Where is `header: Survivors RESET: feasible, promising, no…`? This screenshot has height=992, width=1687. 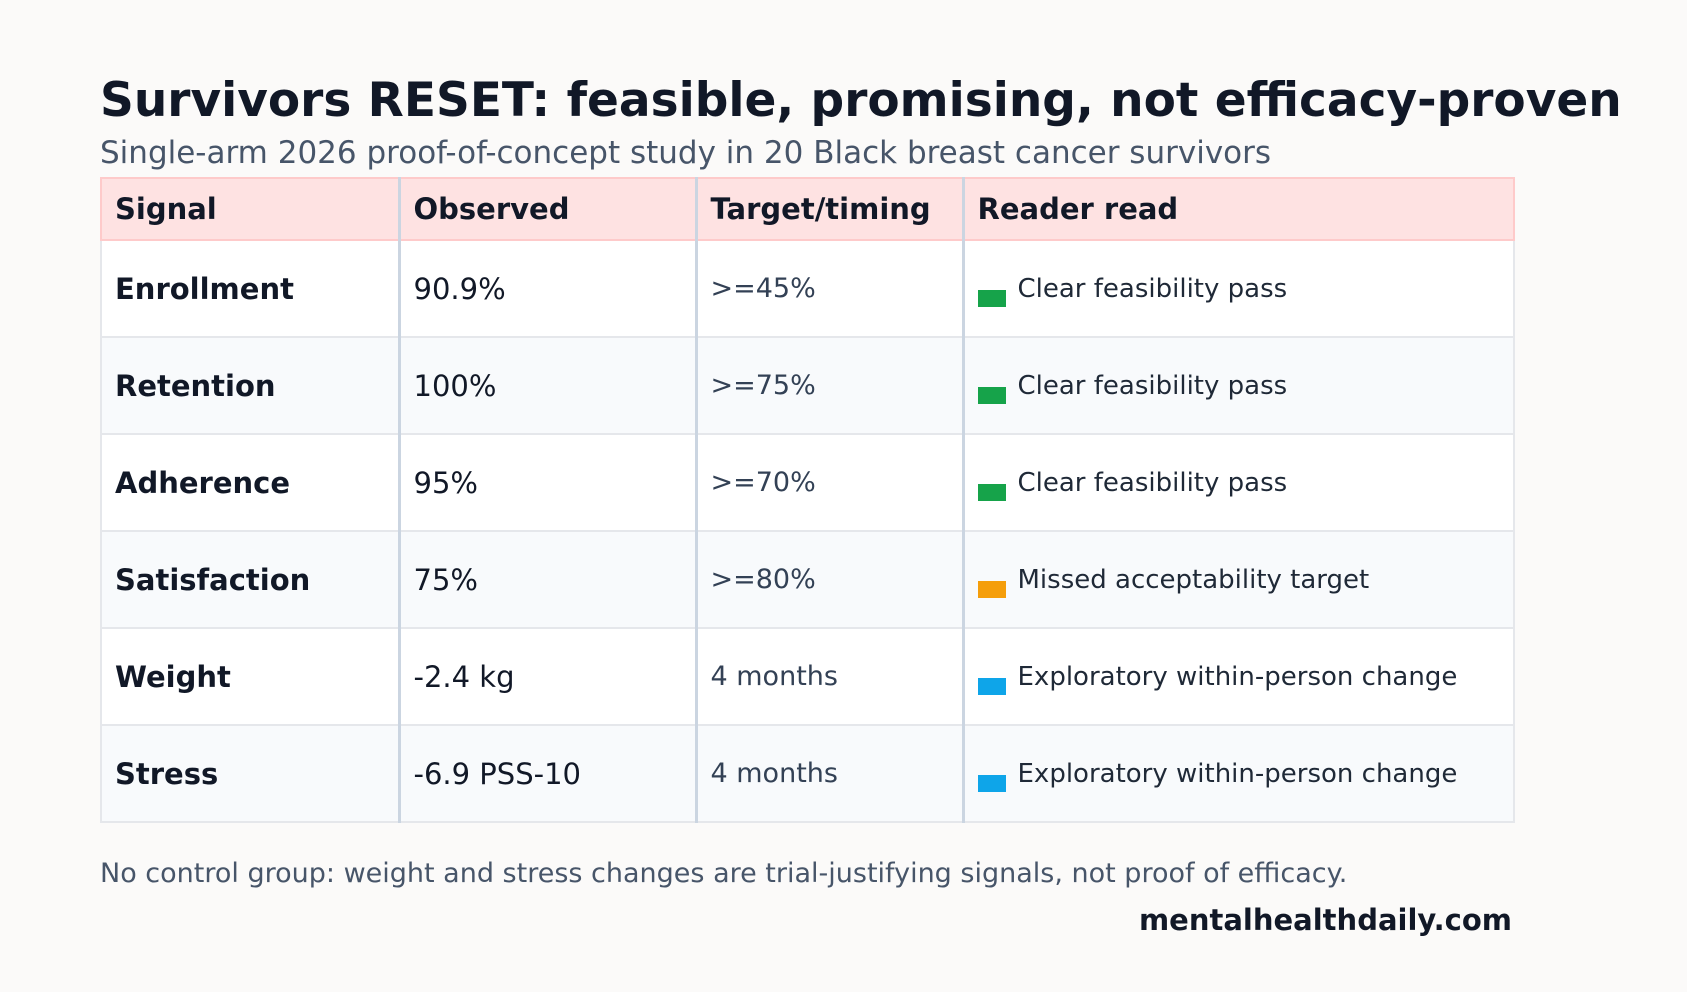
header: Survivors RESET: feasible, promising, no… is located at coordinates (890, 122).